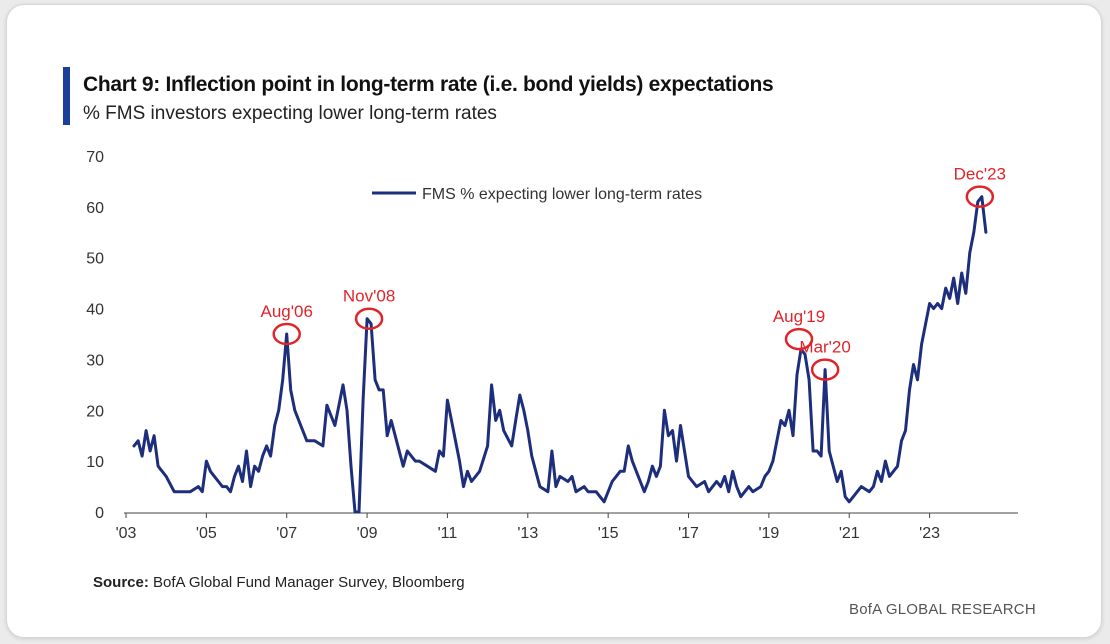 This screenshot has width=1110, height=644. I want to click on annotation-label: Dec'23, so click(980, 174).